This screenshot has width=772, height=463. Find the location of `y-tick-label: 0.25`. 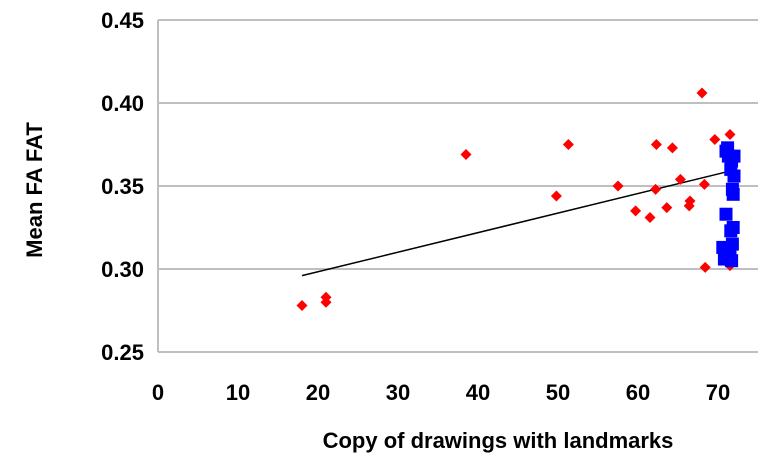

y-tick-label: 0.25 is located at coordinates (122, 352).